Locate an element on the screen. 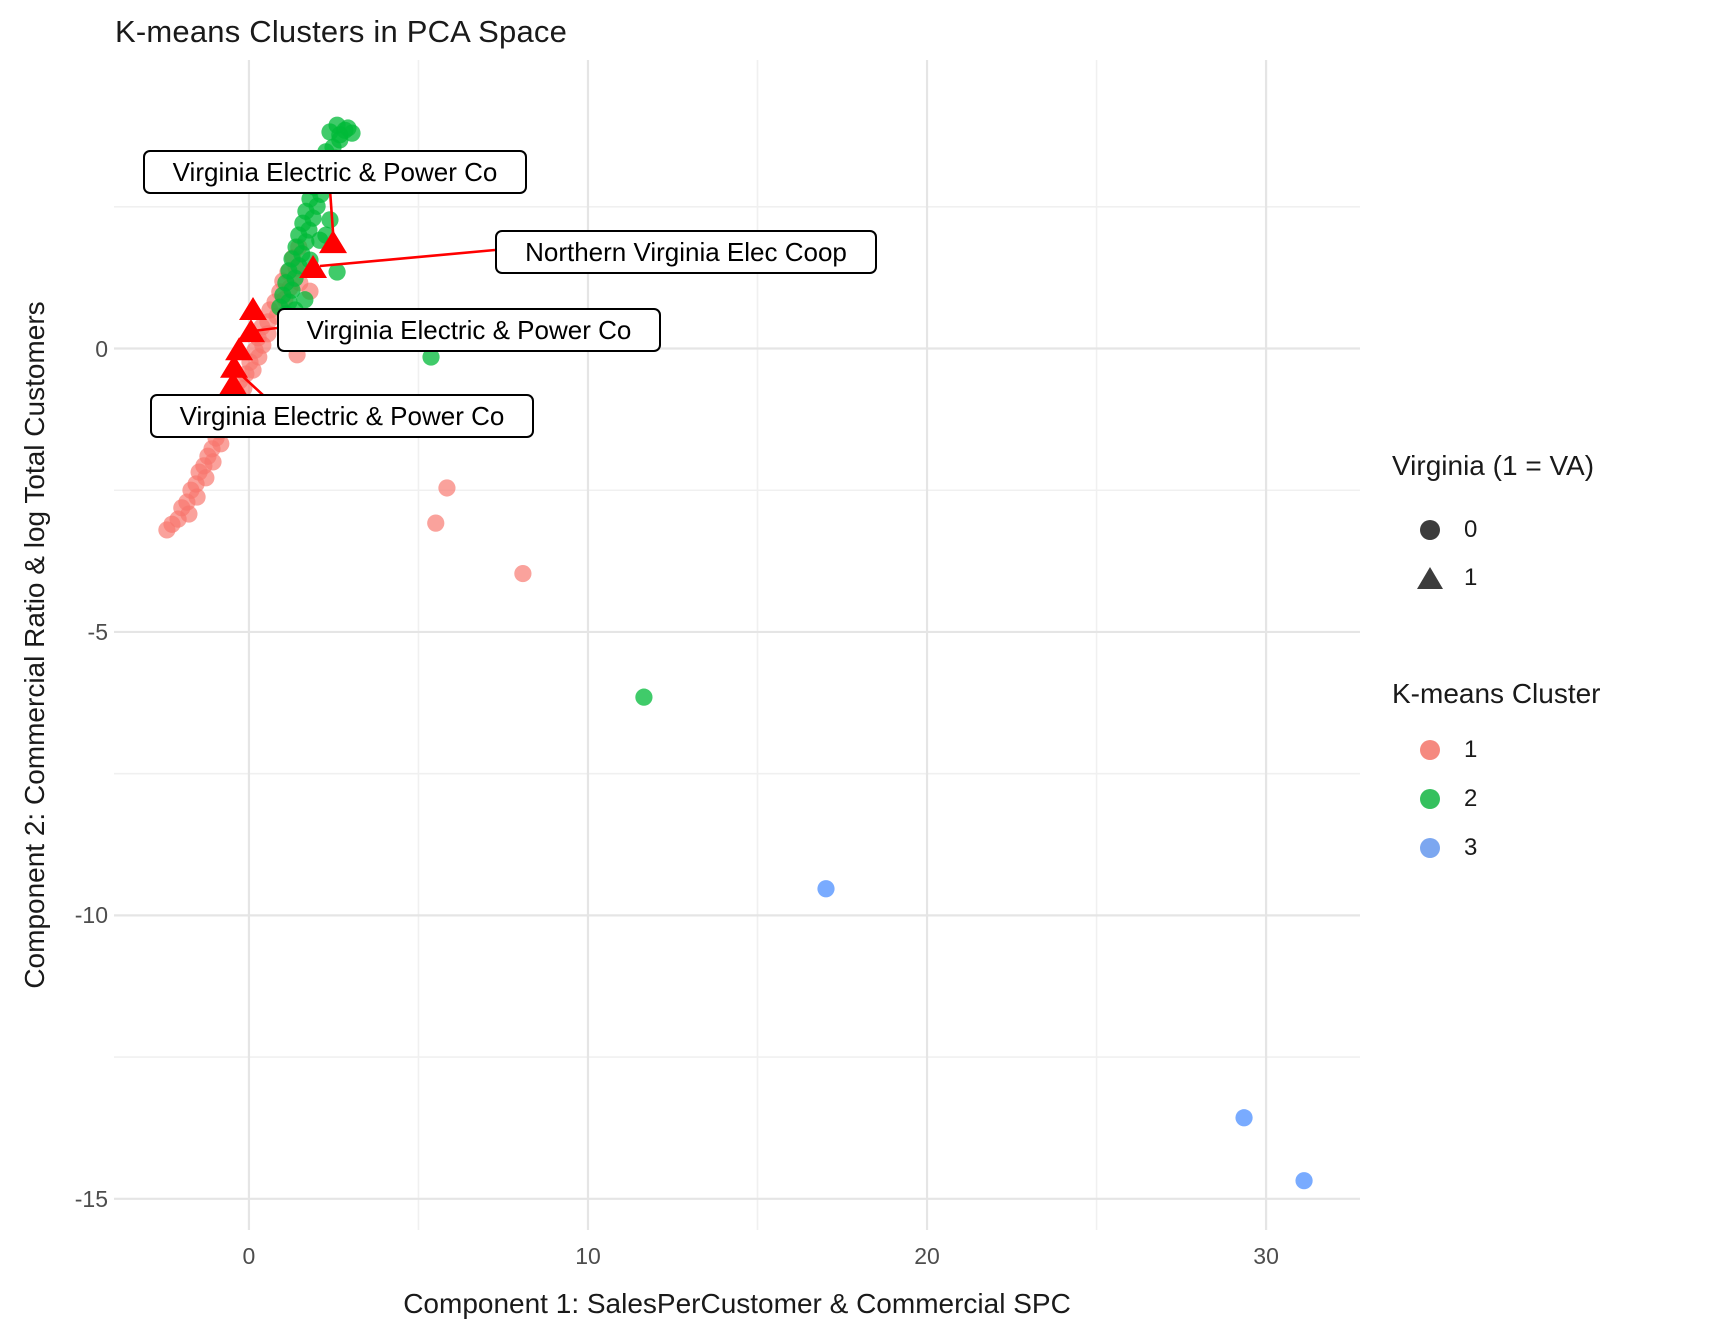 The height and width of the screenshot is (1344, 1728). color-legend: K-means Cluster is located at coordinates (1496, 694).